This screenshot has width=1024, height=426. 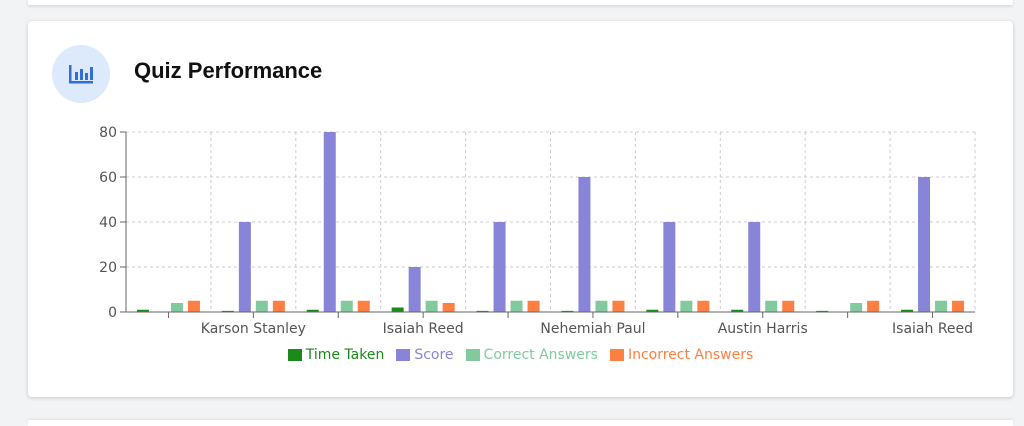 What do you see at coordinates (763, 329) in the screenshot?
I see `x-tick-label: Austin Harris` at bounding box center [763, 329].